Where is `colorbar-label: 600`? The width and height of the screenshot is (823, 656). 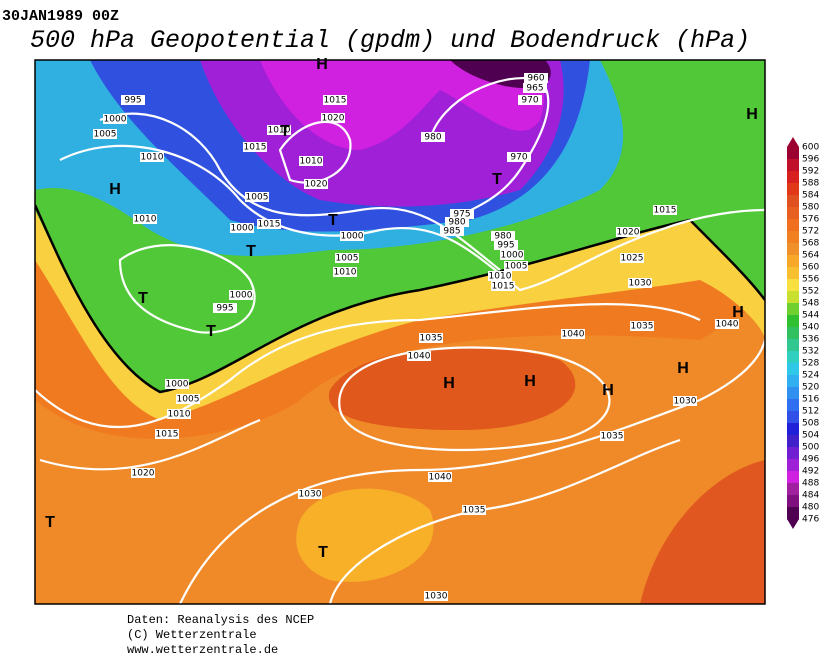
colorbar-label: 600 is located at coordinates (810, 148).